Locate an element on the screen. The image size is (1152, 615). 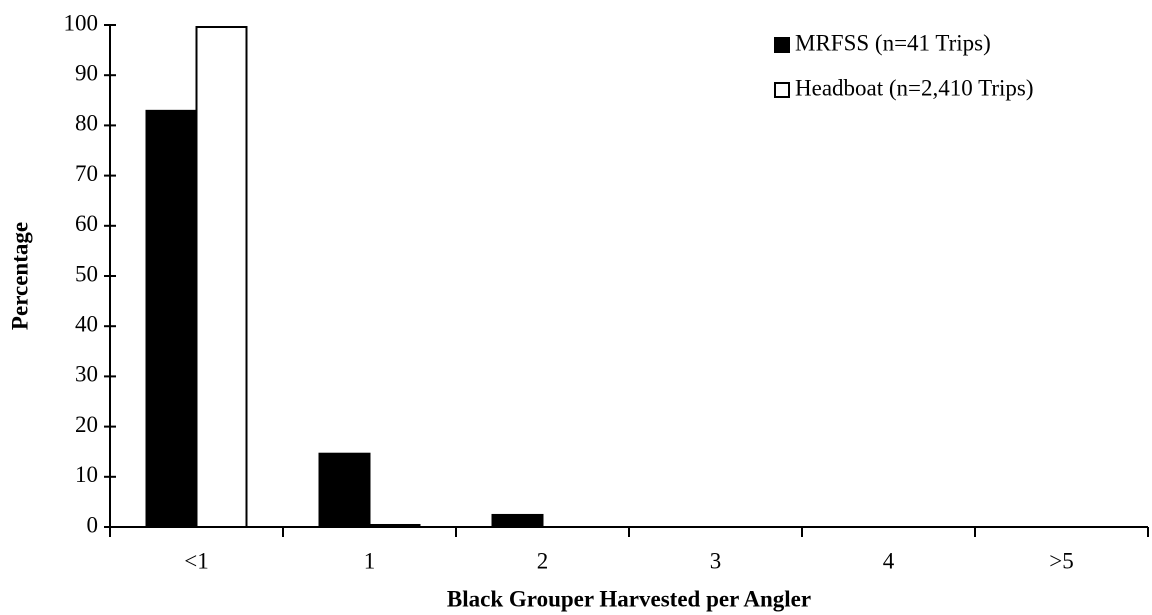
y-axis-label: Percentage is located at coordinates (19, 276).